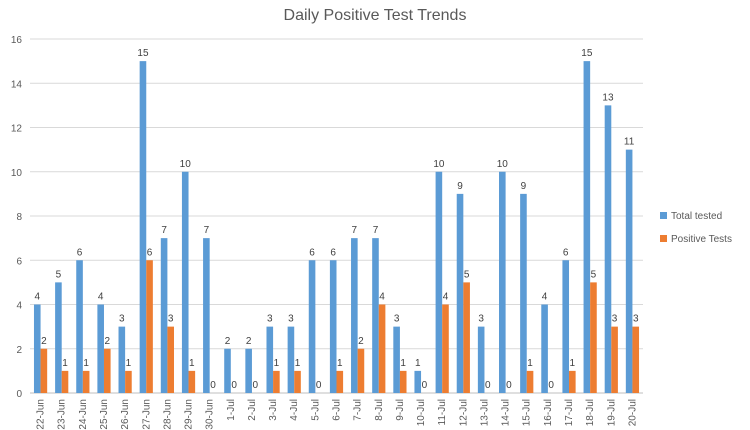 Image resolution: width=750 pixels, height=430 pixels. I want to click on x-tick-label: 14-Jul, so click(506, 412).